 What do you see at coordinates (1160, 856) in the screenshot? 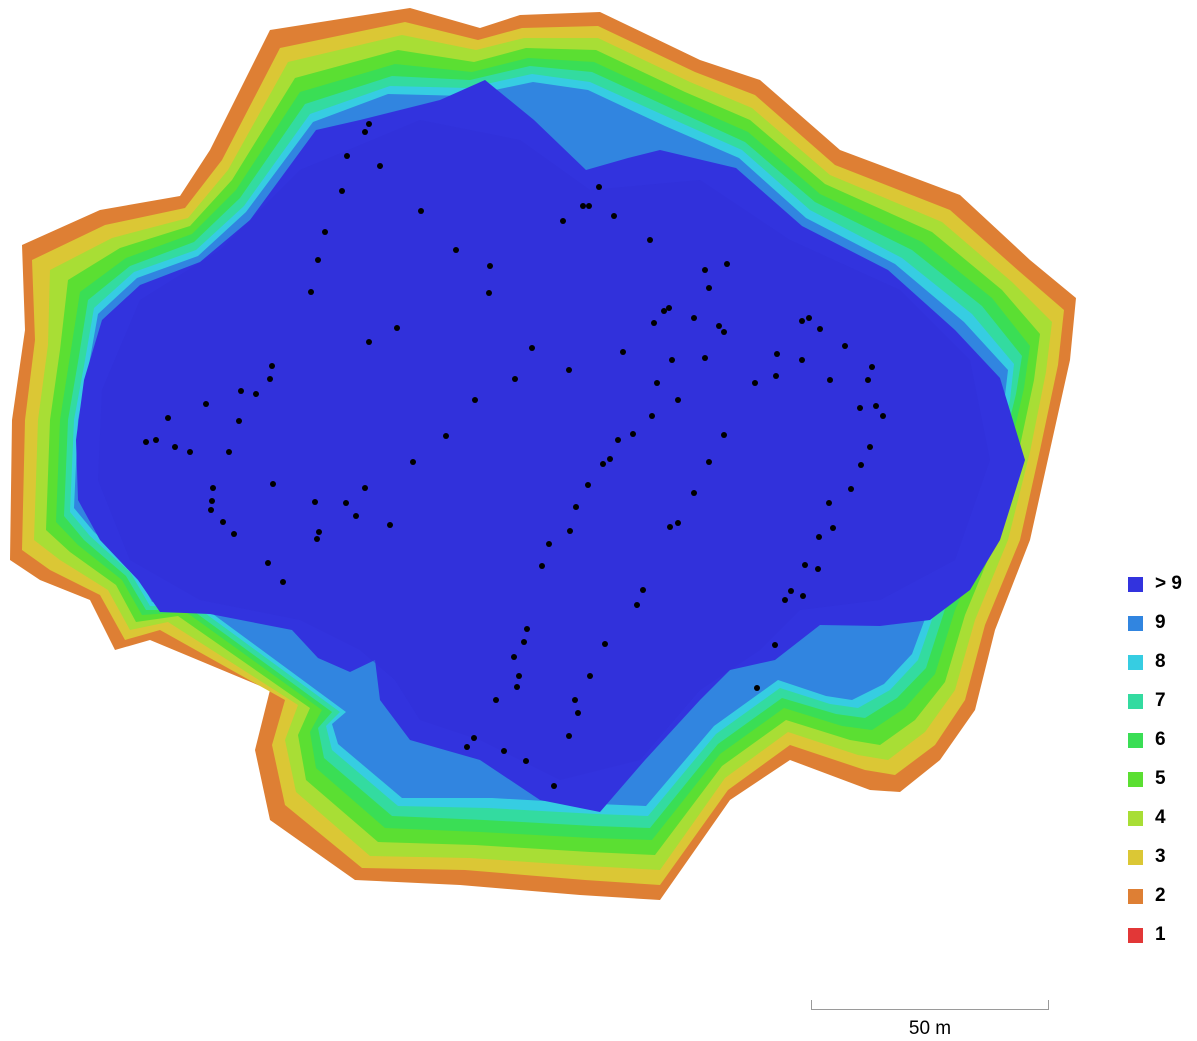
I see `legend-label: 3` at bounding box center [1160, 856].